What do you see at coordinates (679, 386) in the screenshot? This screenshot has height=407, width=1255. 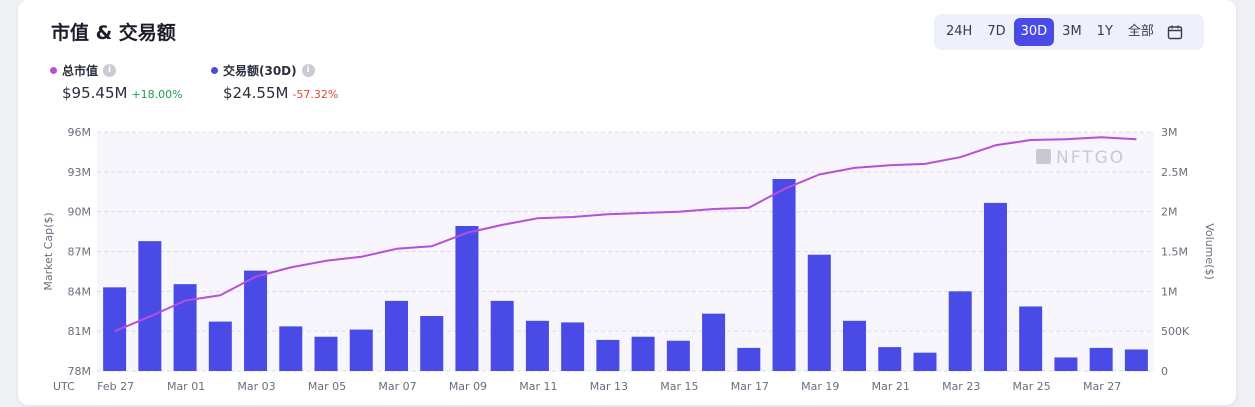 I see `x-tick-label: Mar 15` at bounding box center [679, 386].